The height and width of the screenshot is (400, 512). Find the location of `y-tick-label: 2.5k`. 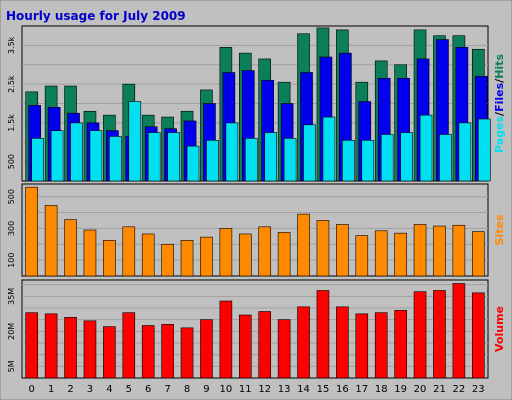

y-tick-label: 2.5k is located at coordinates (11, 84).